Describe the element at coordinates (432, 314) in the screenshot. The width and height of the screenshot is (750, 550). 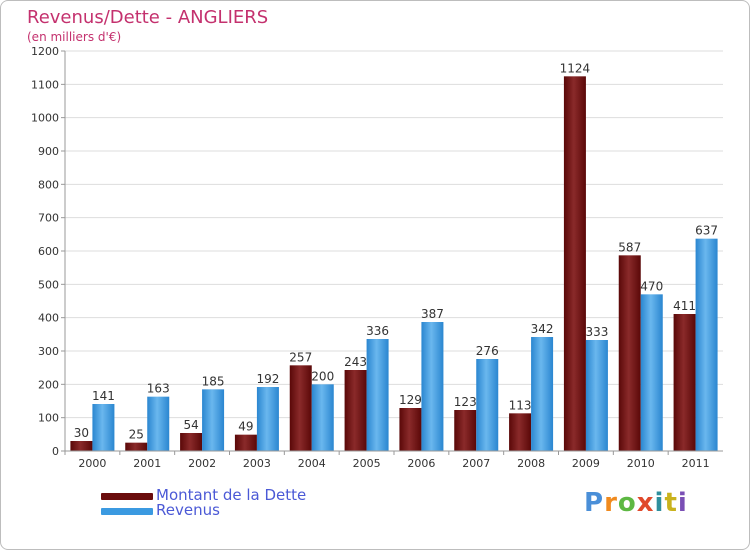
I see `data-label-revenus: 387` at that location.